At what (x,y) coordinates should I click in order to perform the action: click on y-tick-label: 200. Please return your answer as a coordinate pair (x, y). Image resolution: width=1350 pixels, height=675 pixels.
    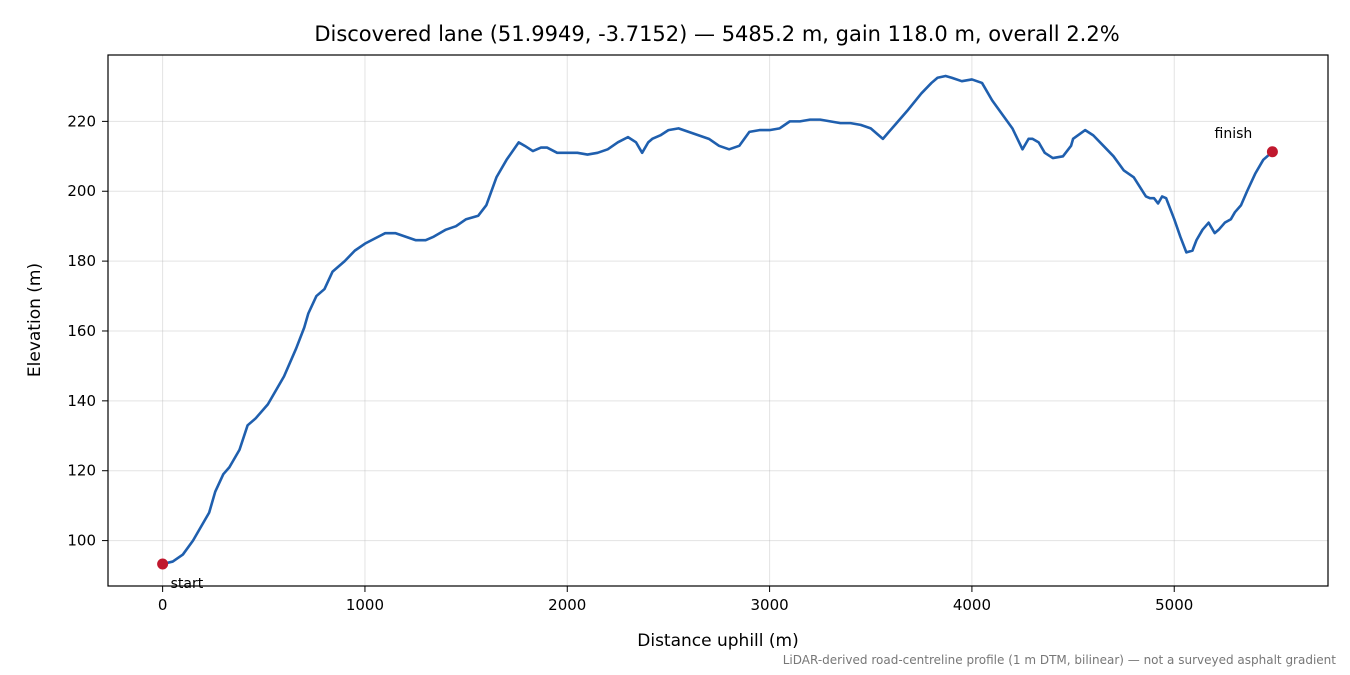
    Looking at the image, I should click on (81, 191).